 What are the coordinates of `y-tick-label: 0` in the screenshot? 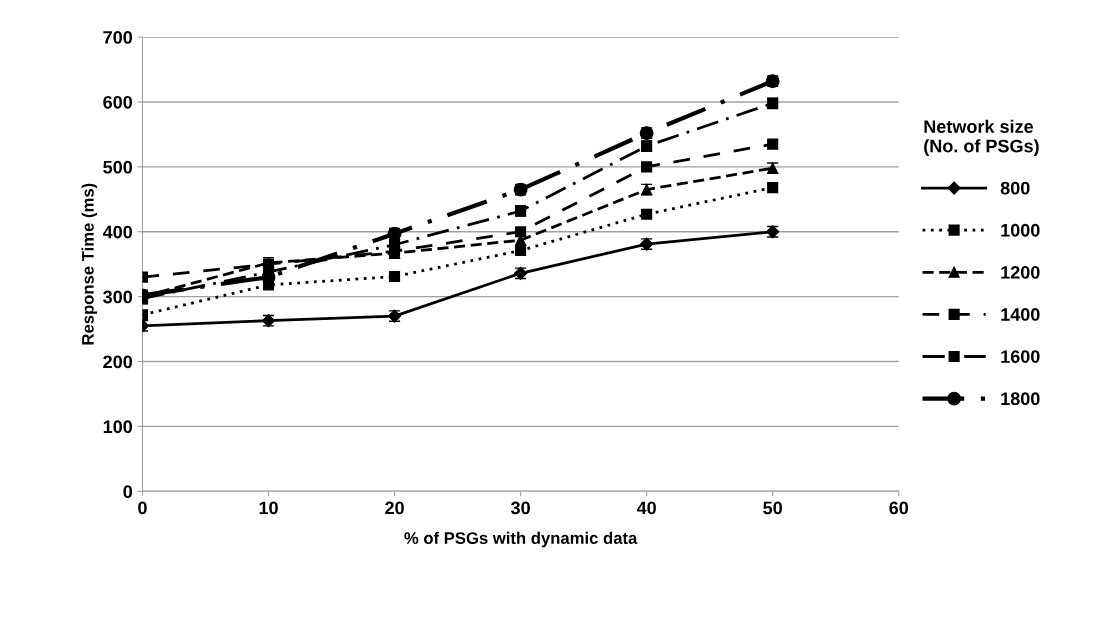 It's located at (128, 492).